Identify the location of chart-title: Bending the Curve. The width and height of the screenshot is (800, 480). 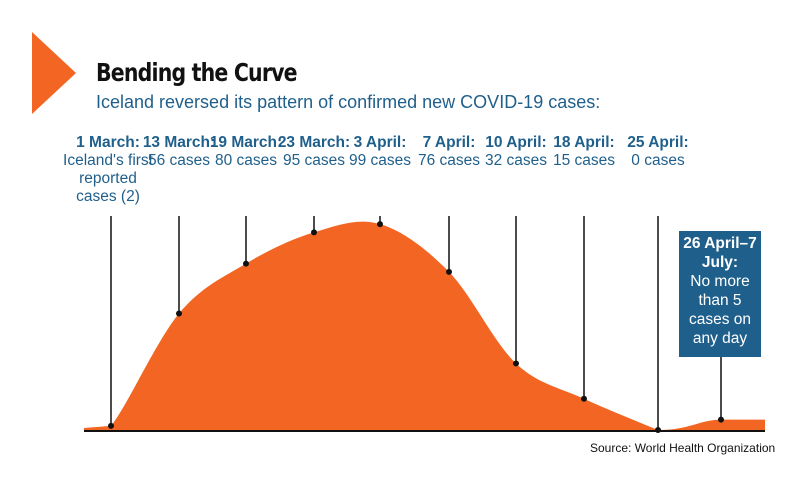
(197, 72).